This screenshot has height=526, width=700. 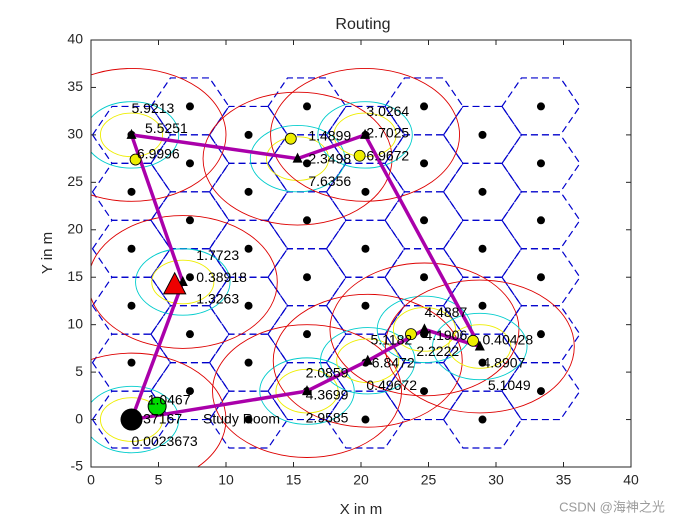 I want to click on annotation: 5.5251, so click(x=166, y=128).